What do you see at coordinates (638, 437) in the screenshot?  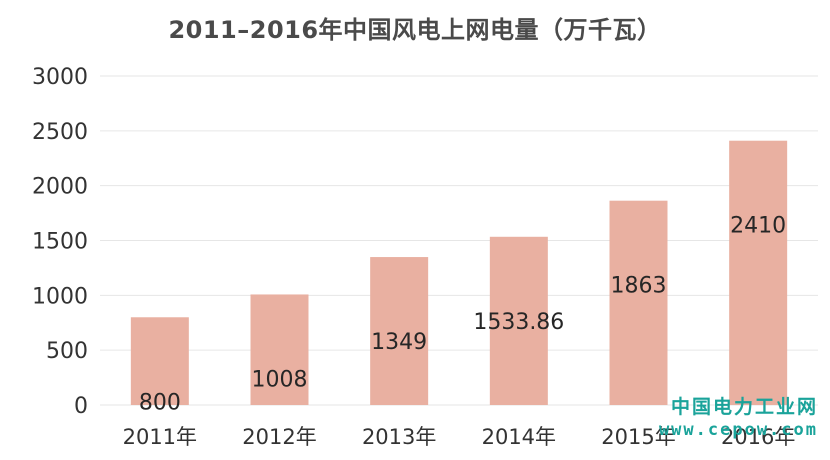 I see `x-tick-label: 2015年` at bounding box center [638, 437].